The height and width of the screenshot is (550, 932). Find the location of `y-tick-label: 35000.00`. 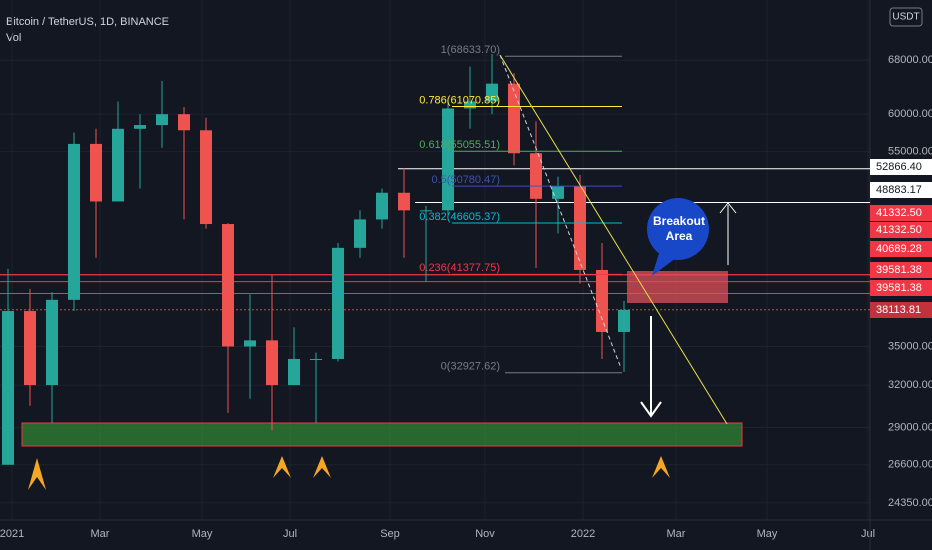

y-tick-label: 35000.00 is located at coordinates (910, 346).